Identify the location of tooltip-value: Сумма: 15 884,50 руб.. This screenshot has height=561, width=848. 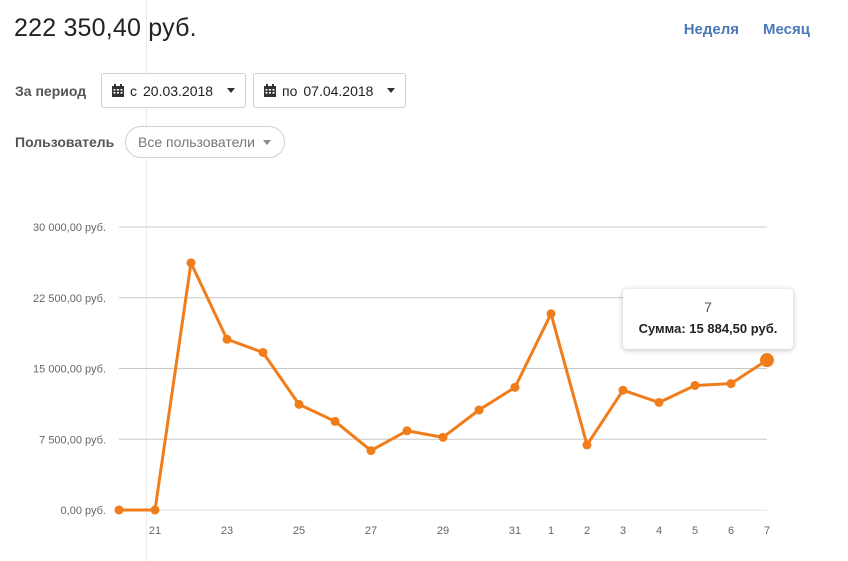
(708, 328).